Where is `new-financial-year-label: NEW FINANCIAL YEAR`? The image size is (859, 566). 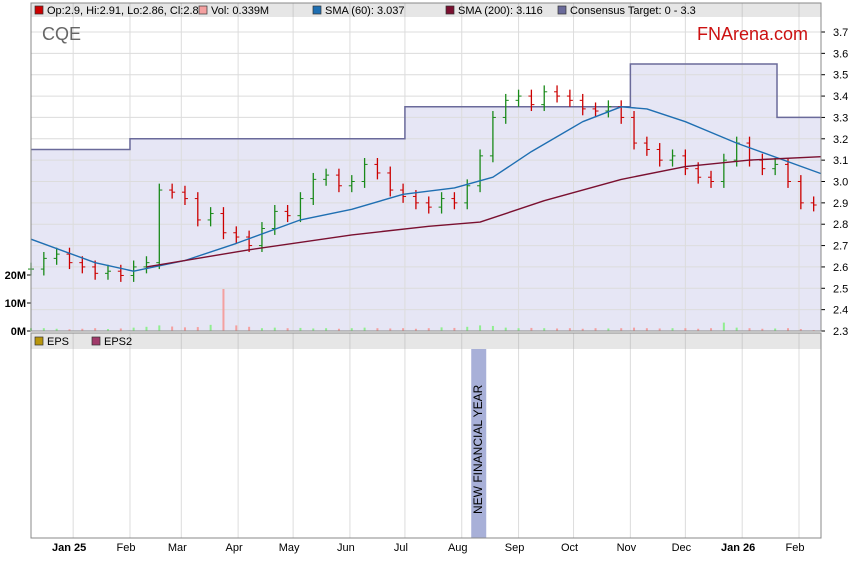
new-financial-year-label: NEW FINANCIAL YEAR is located at coordinates (478, 449).